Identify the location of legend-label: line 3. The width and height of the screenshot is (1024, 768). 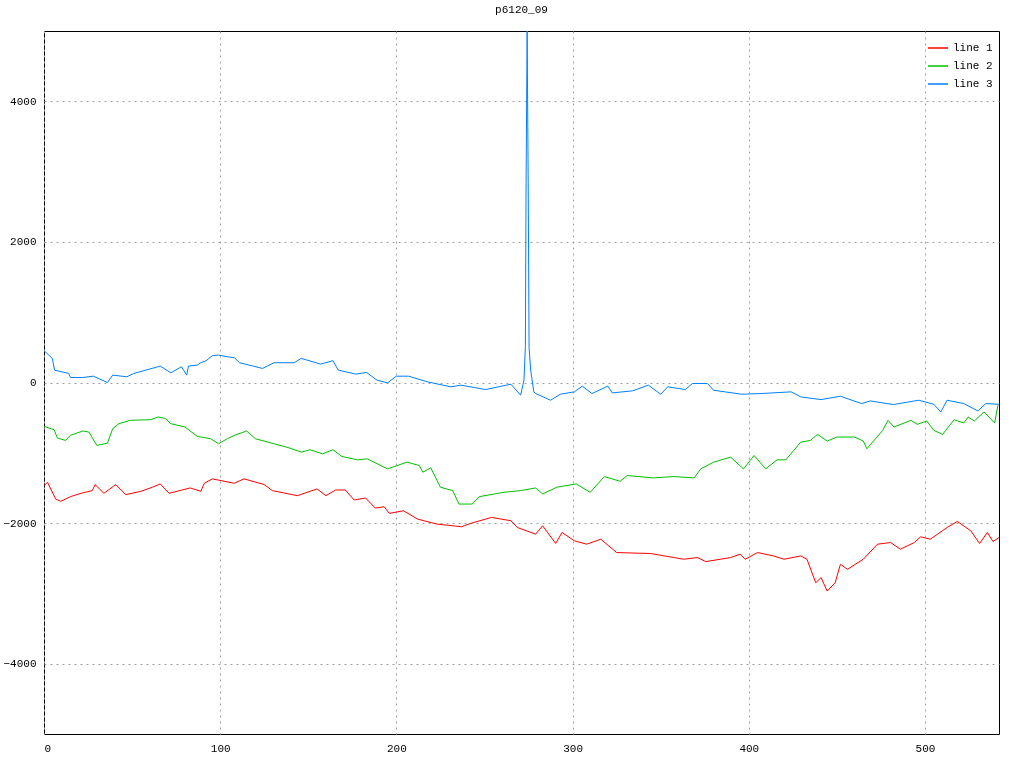
(973, 84).